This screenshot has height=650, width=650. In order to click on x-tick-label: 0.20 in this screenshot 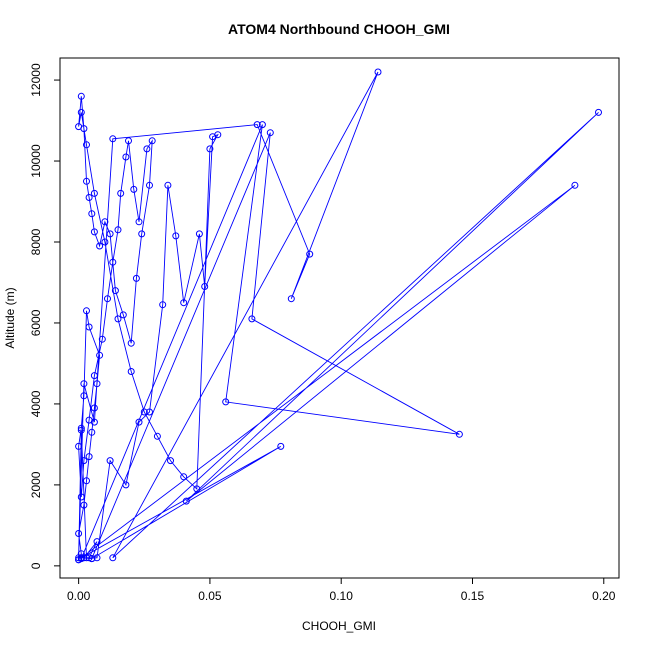, I will do `click(604, 596)`.